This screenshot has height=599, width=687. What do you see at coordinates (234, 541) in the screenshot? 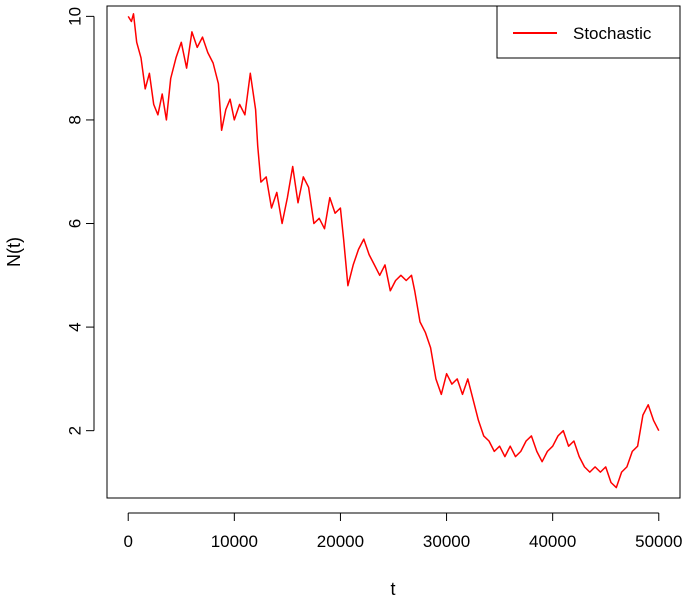
I see `x-tick-label: 10000` at bounding box center [234, 541].